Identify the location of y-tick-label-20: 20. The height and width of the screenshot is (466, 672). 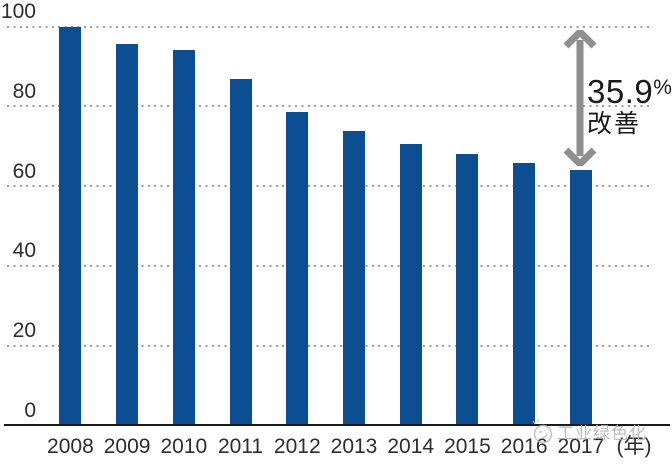
(24, 331).